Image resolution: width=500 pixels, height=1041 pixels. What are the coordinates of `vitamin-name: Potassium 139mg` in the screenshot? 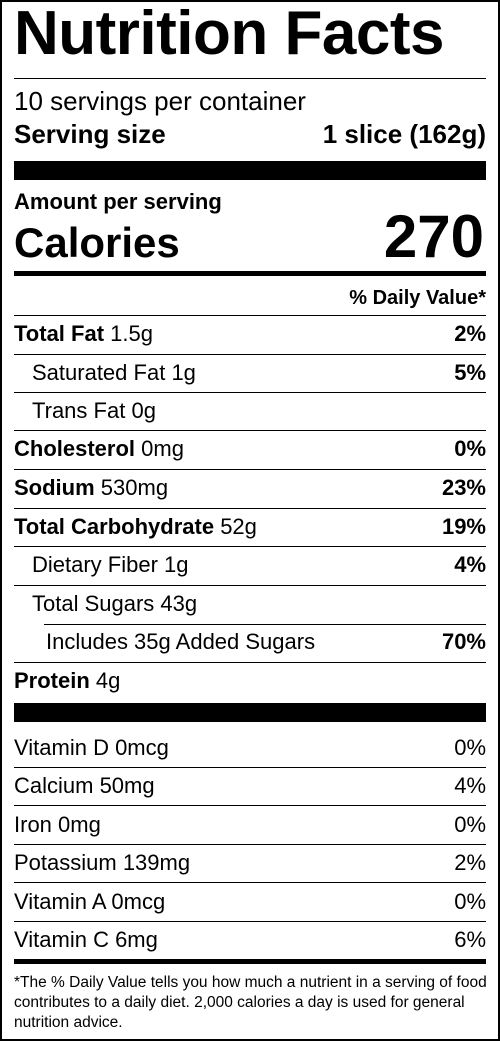 It's located at (102, 862).